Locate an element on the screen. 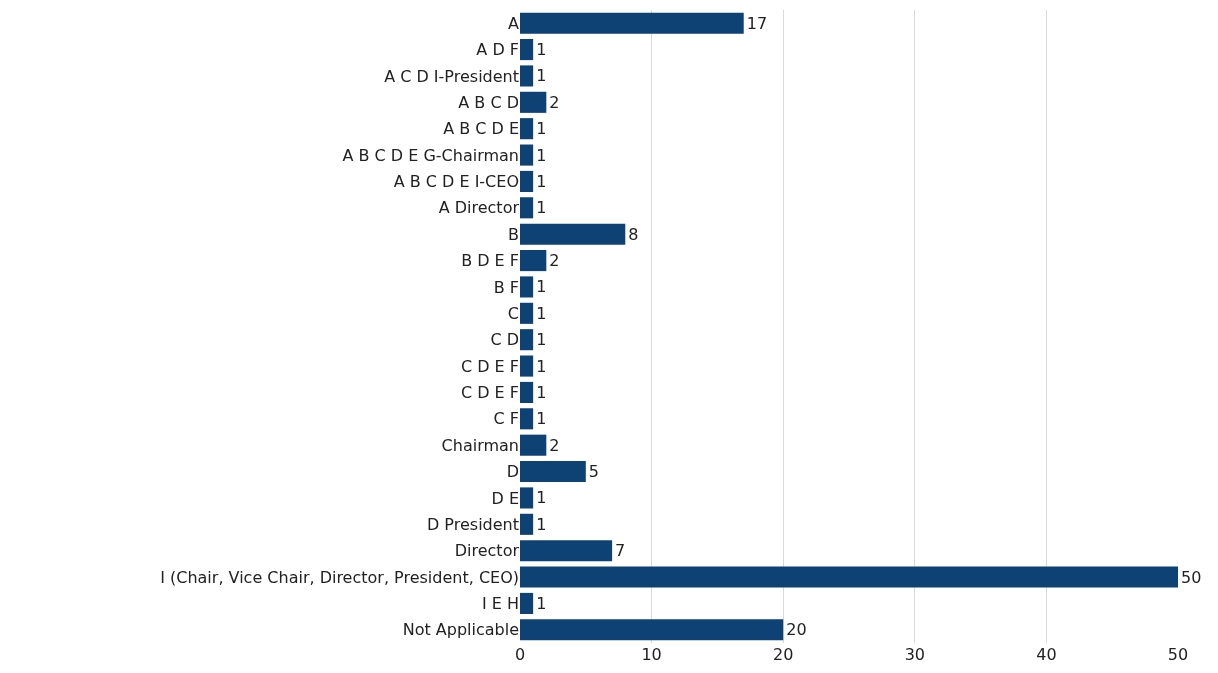  y-tick-label: I (Chair, Vice Chair, Director, President, CEO) is located at coordinates (339, 577).